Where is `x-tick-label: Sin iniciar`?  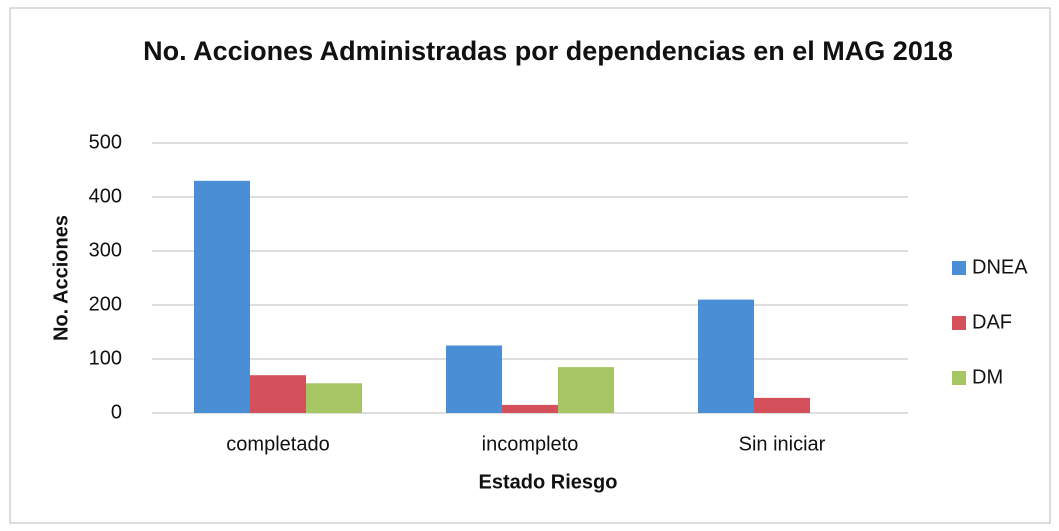 x-tick-label: Sin iniciar is located at coordinates (782, 444).